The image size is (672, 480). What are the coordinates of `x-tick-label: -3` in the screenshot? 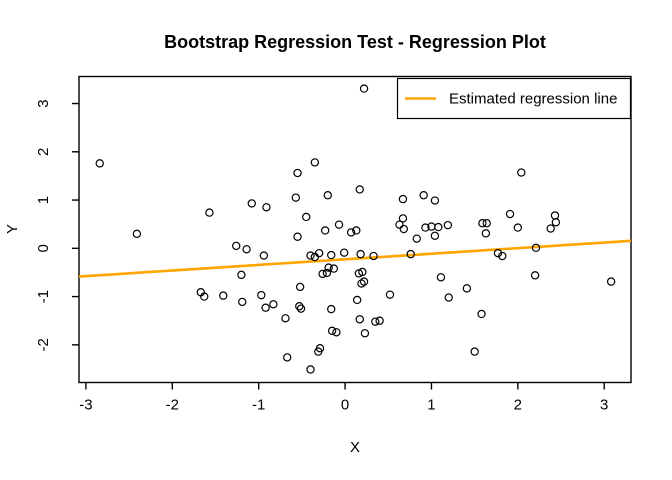 It's located at (85, 405).